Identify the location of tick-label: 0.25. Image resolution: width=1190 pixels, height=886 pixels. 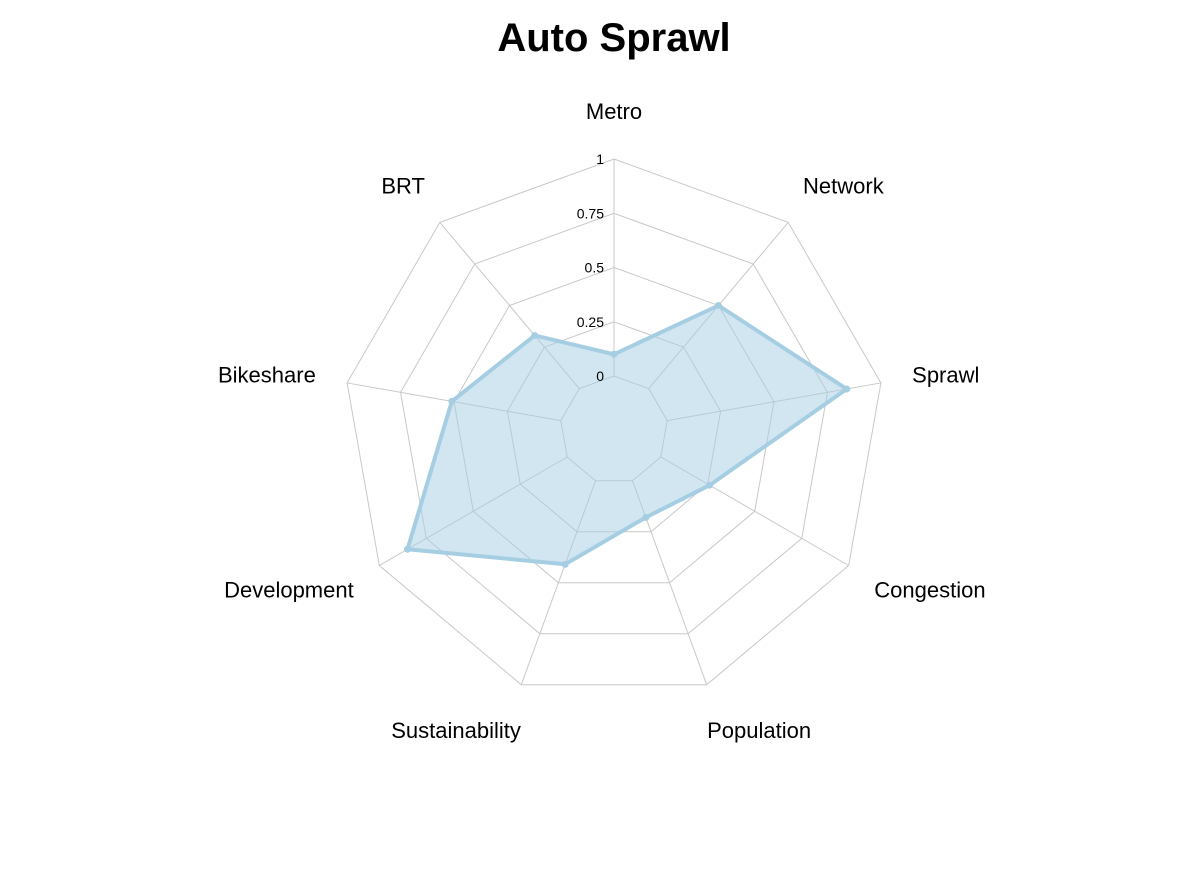
(590, 322).